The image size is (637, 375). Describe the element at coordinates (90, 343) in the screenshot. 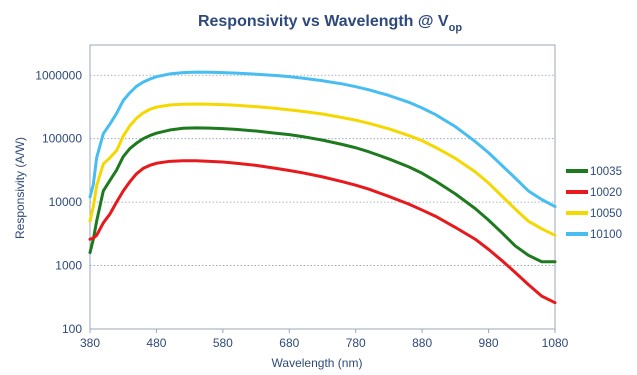

I see `x-tick-label: 380` at that location.